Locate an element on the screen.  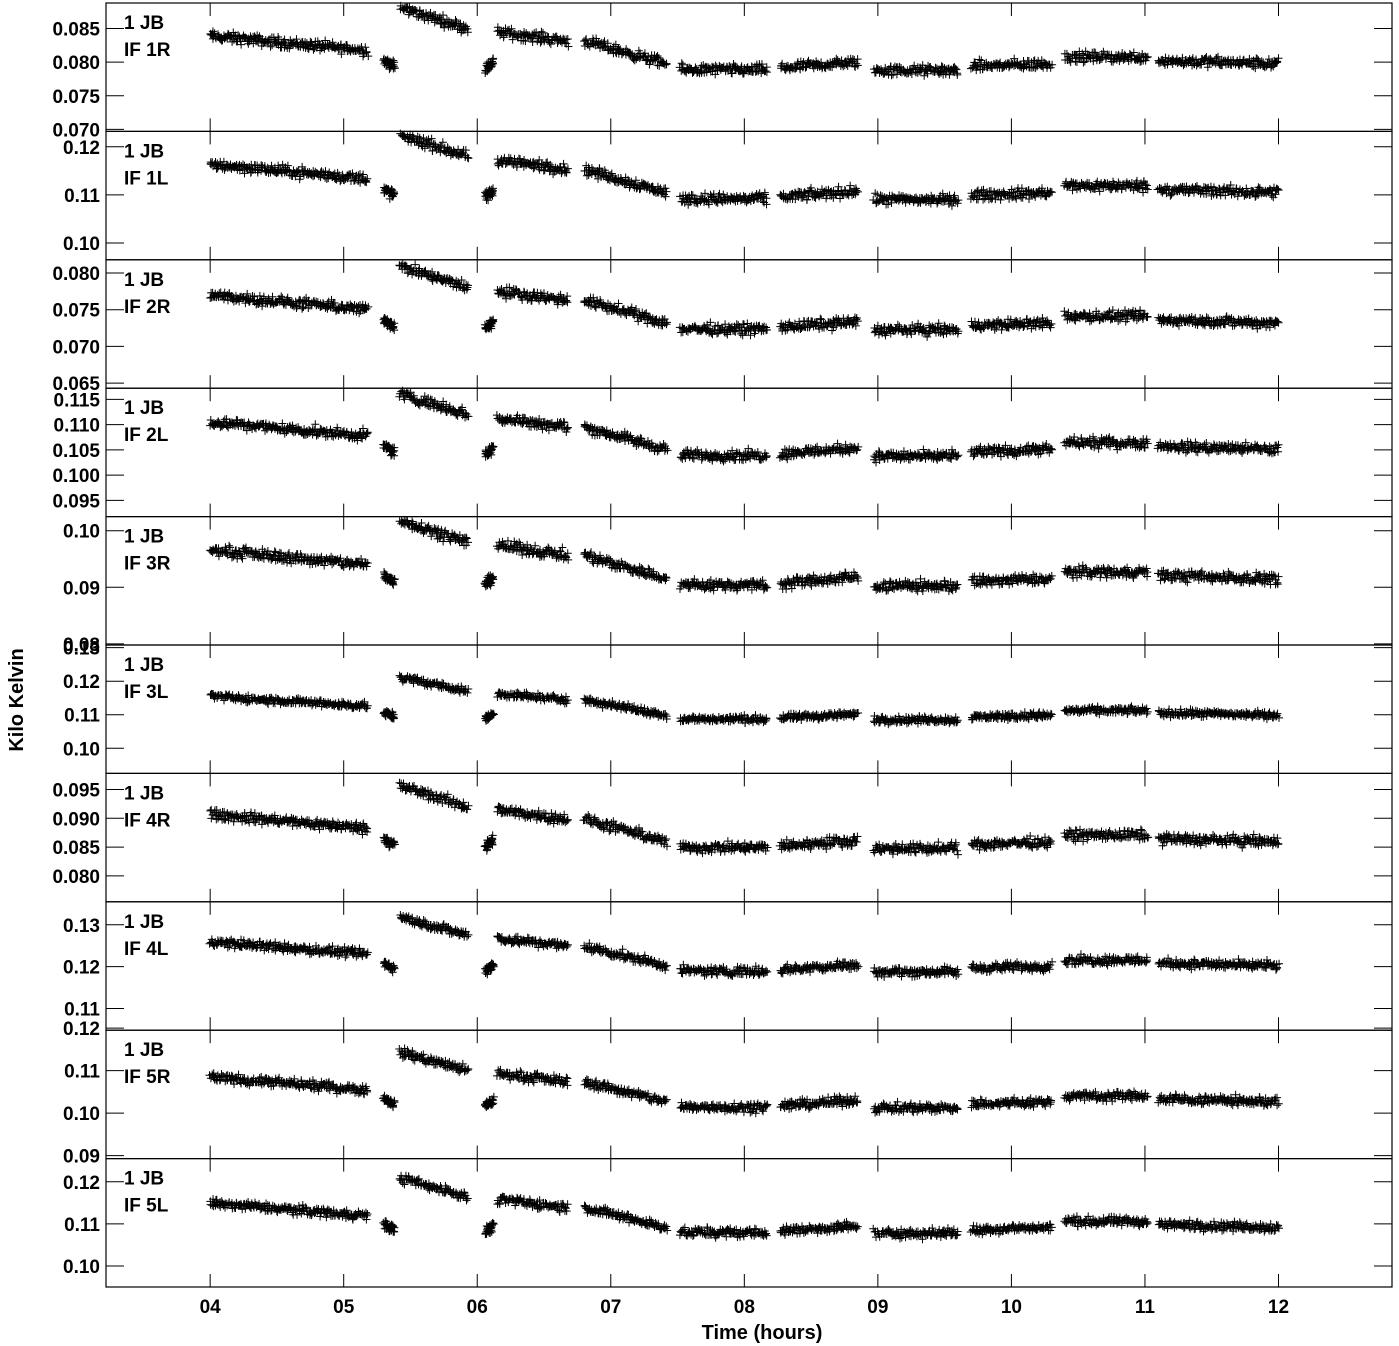
data-points is located at coordinates (744, 40).